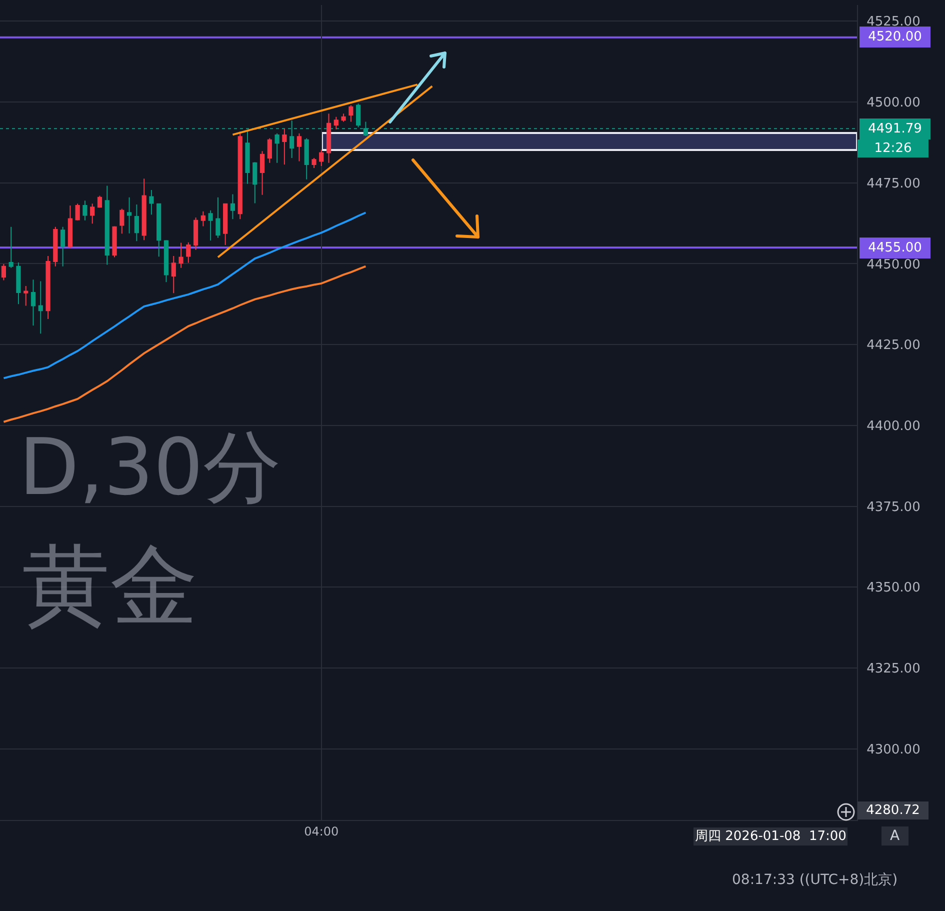  I want to click on text: 周四 2026-01-08 17:00, so click(770, 836).